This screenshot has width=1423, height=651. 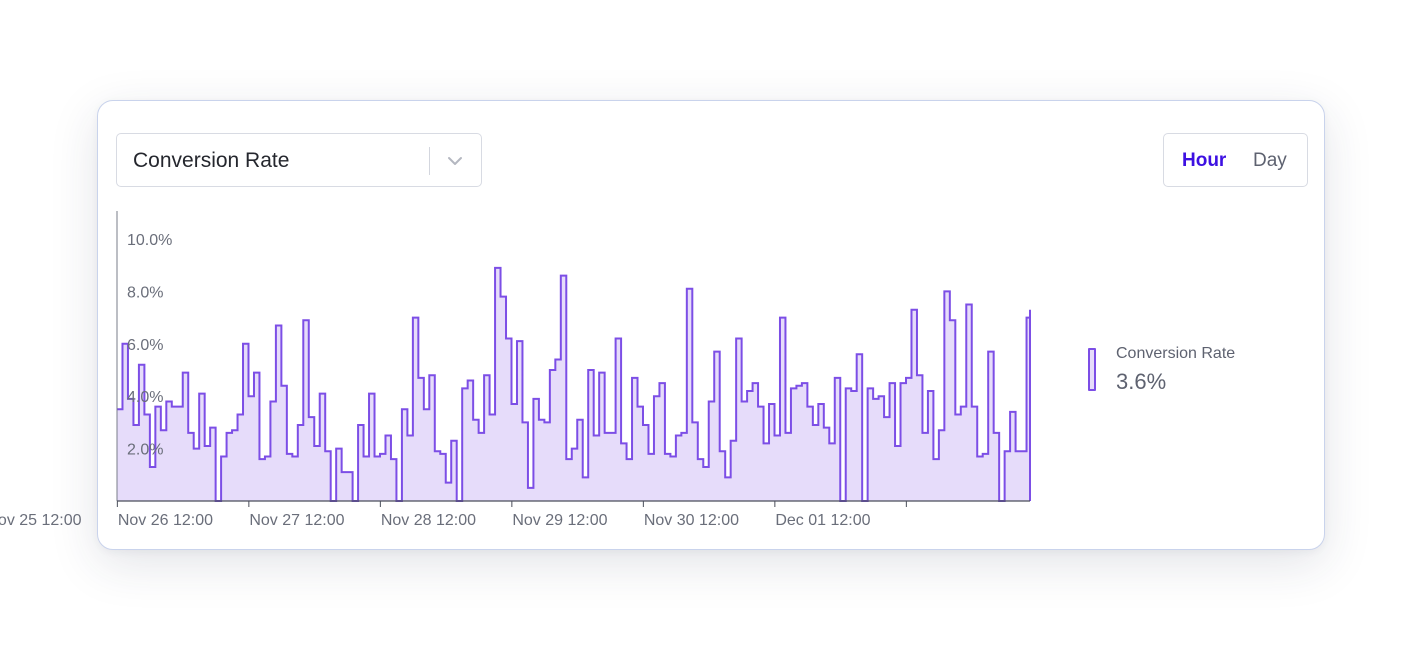 I want to click on chevron-down-icon, so click(x=455, y=161).